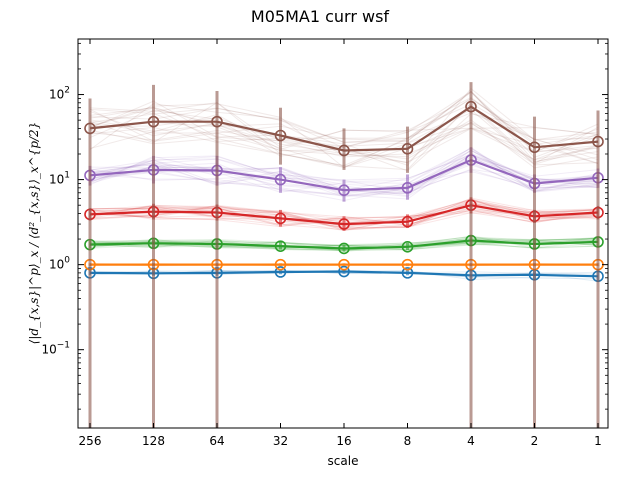  What do you see at coordinates (598, 441) in the screenshot?
I see `x-tick-label: 1` at bounding box center [598, 441].